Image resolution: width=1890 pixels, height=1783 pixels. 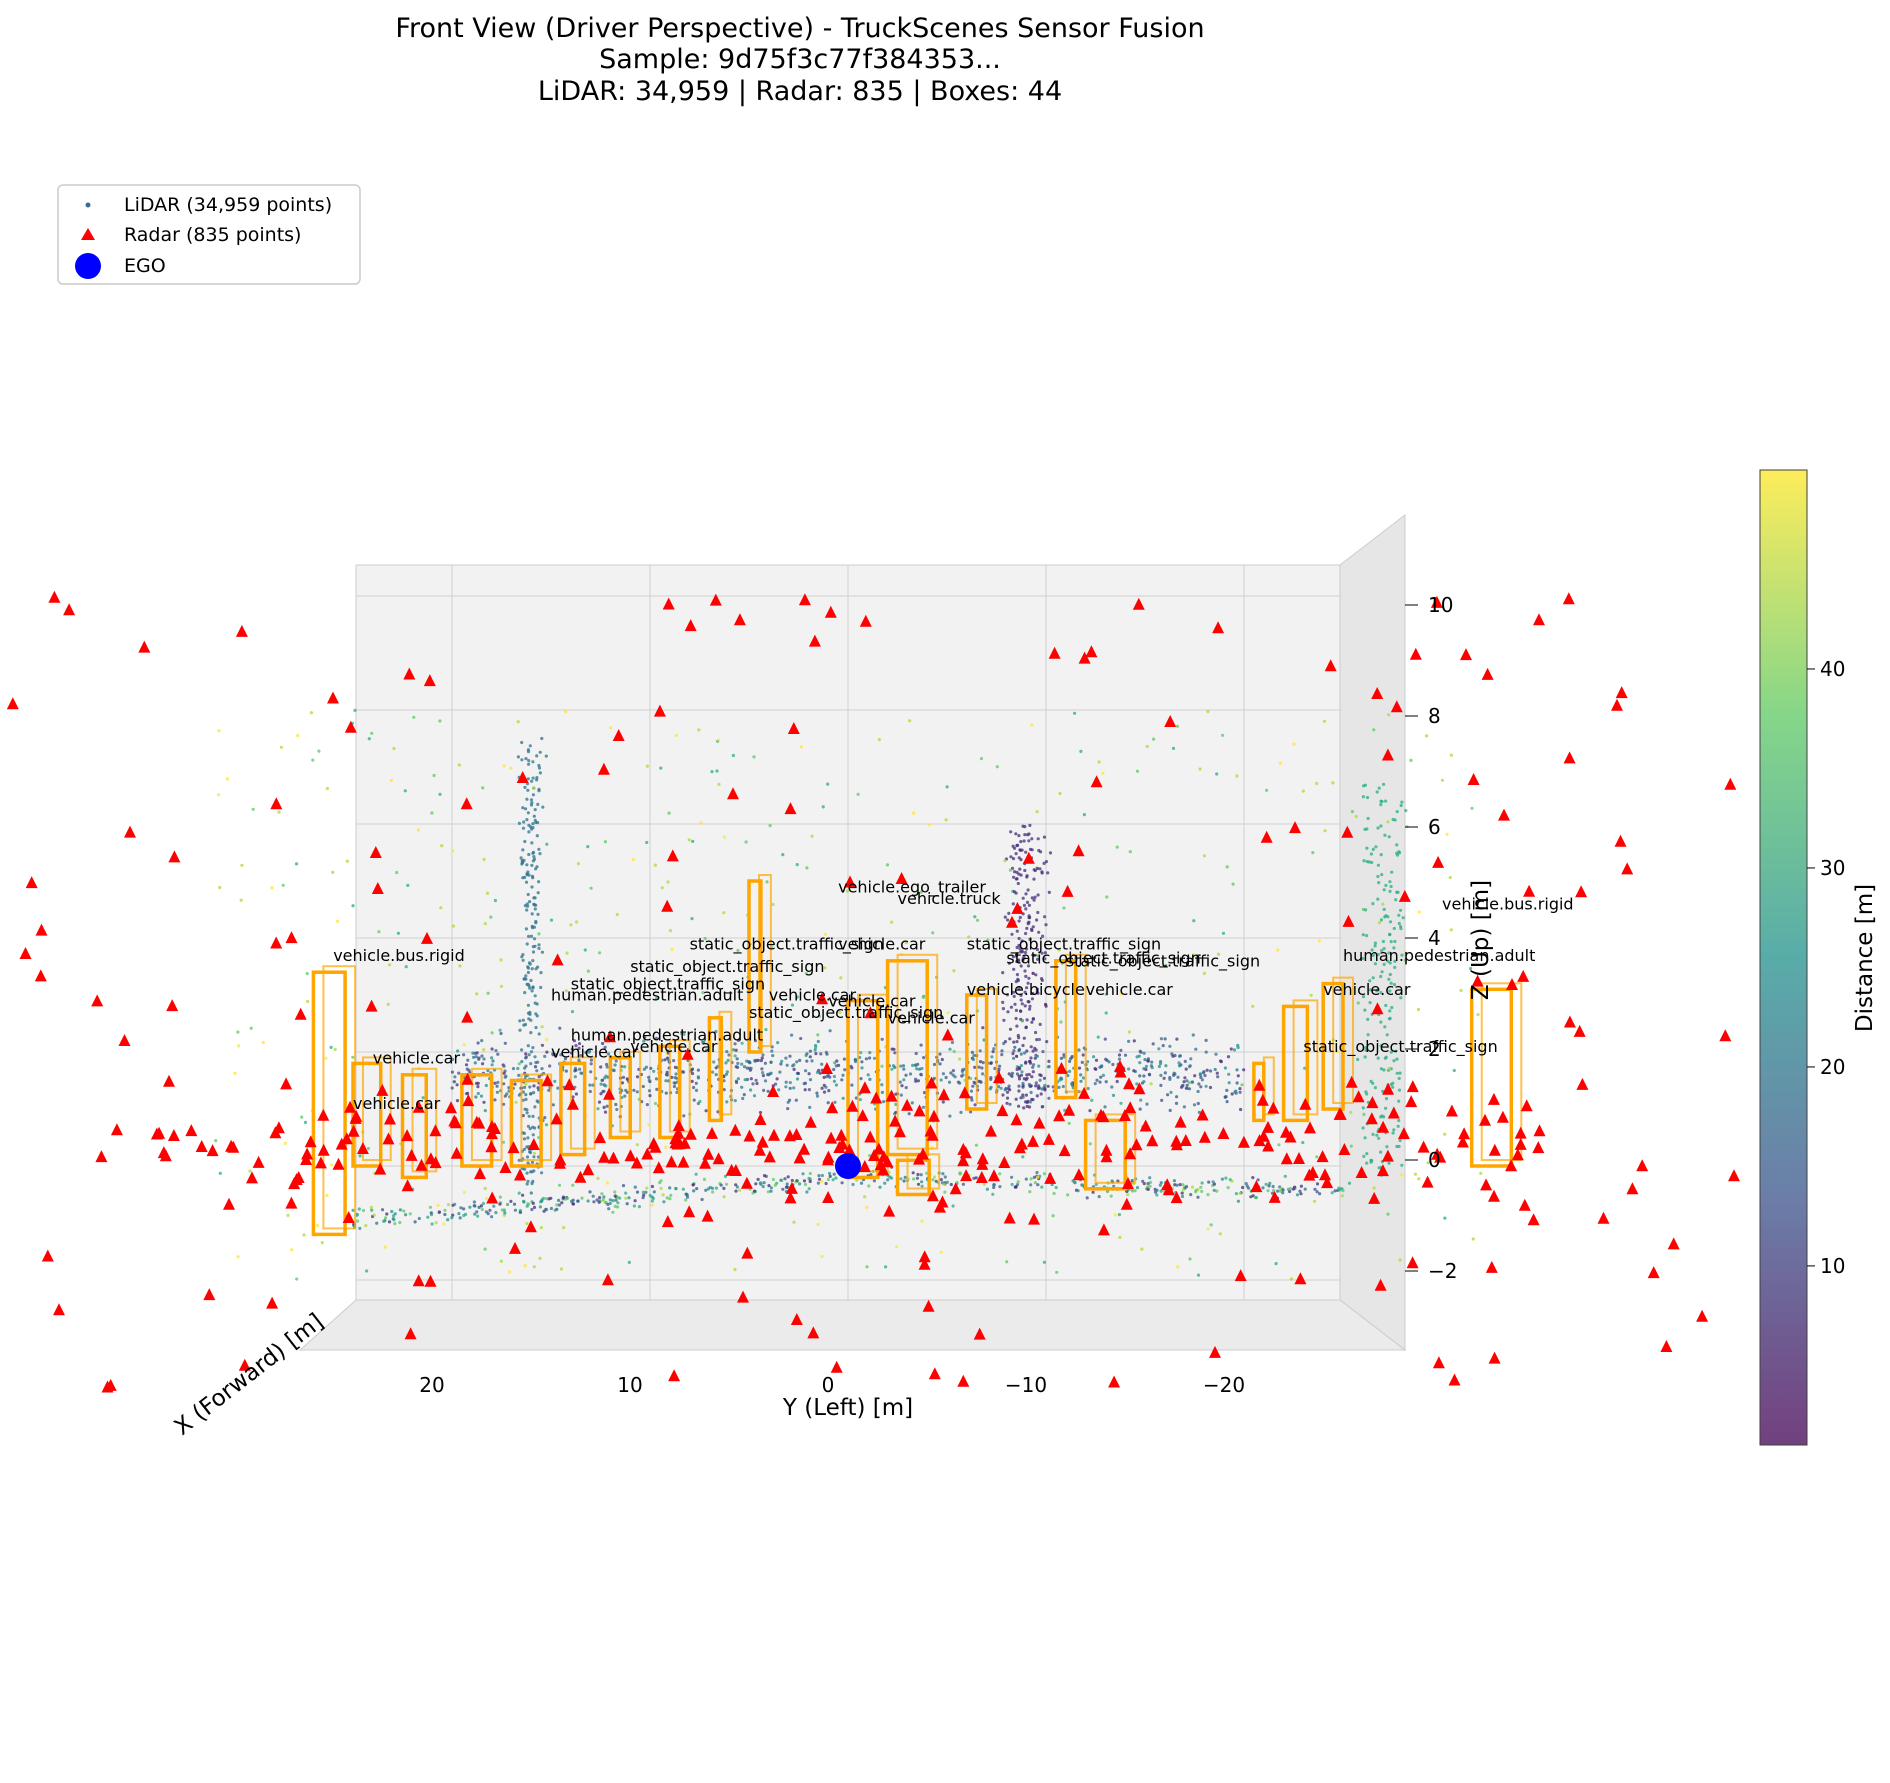 I want to click on colorbar-tick-label: 30, so click(x=1832, y=868).